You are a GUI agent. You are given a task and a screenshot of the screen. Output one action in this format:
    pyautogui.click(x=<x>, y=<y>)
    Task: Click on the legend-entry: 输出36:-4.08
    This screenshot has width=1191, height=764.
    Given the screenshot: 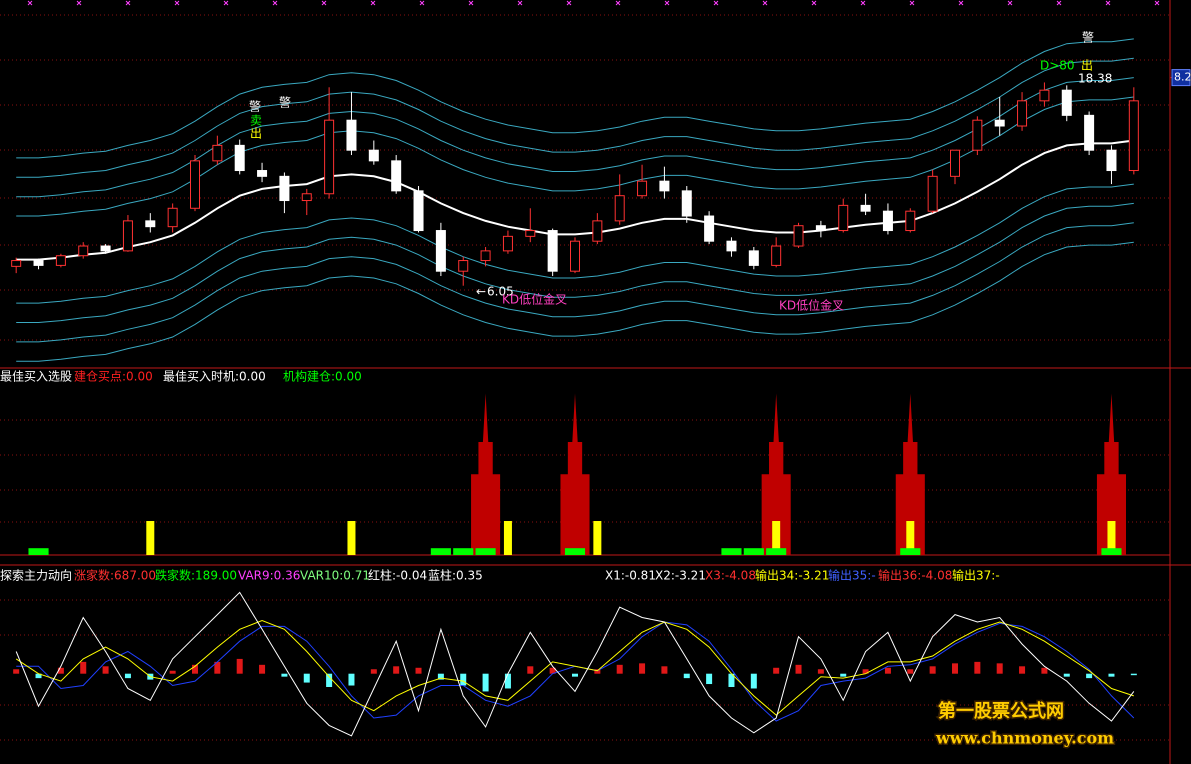 What is the action you would take?
    pyautogui.click(x=915, y=575)
    